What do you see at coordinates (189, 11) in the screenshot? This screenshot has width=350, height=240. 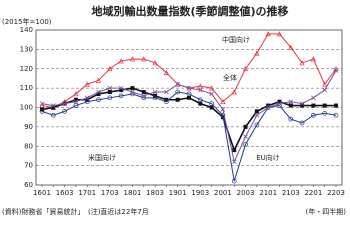 I see `chart-title: 地域別輸出数量指数(季節調整値)の推移` at bounding box center [189, 11].